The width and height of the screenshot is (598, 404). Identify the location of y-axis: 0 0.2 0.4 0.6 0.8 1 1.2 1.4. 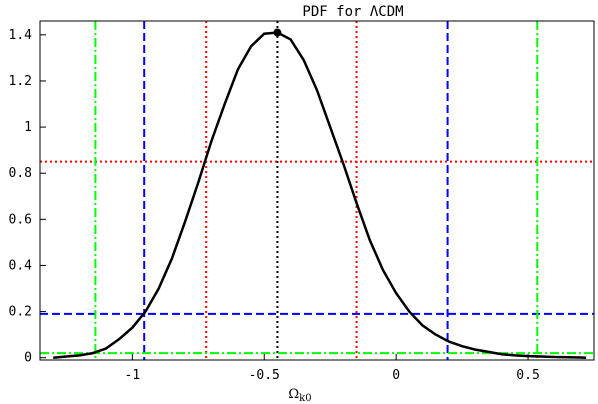
(27, 197).